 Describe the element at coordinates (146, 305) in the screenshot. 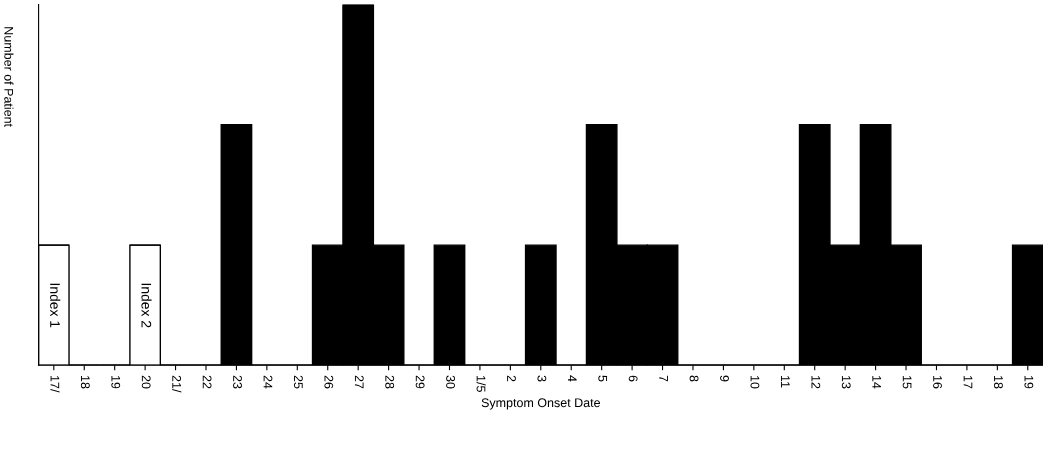

I see `annotation: Index 2` at that location.